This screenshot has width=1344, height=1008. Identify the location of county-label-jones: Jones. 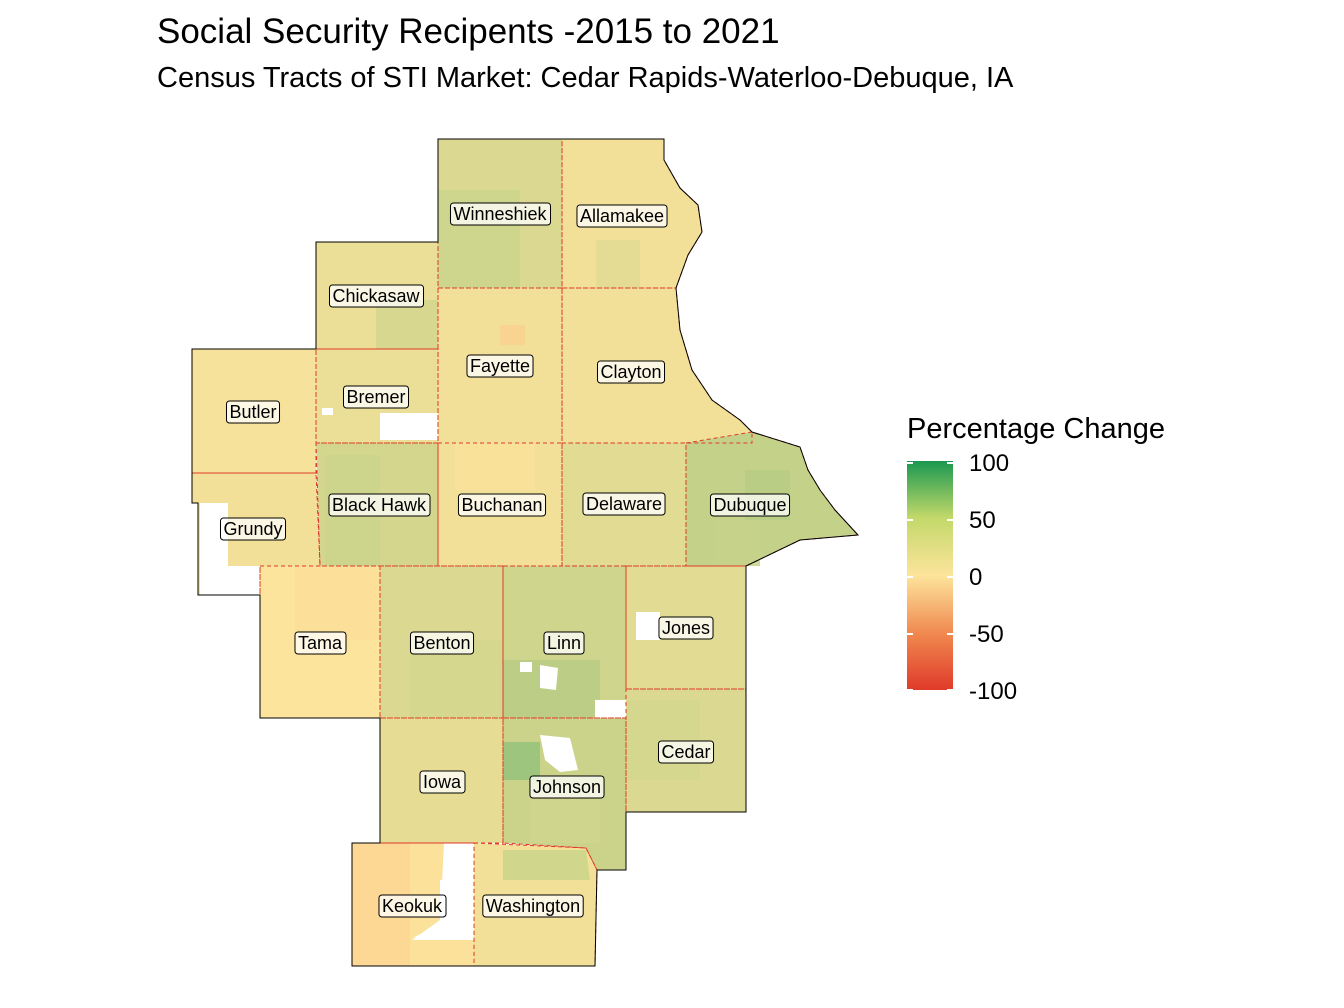
(686, 628).